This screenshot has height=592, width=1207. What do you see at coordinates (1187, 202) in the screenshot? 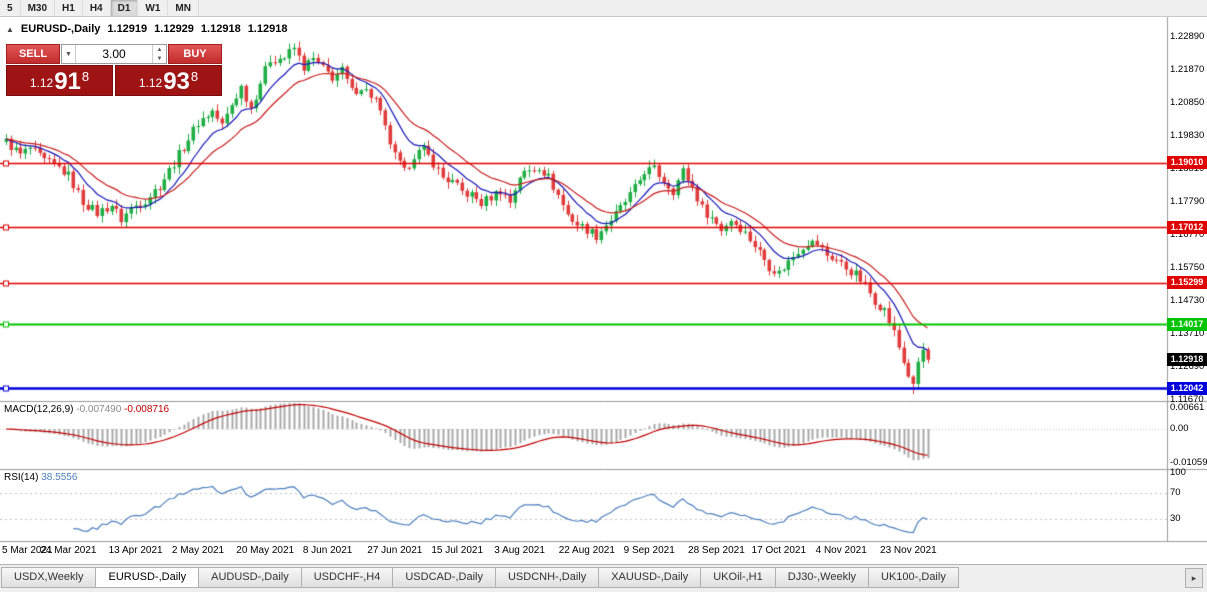
I see `price-axis-label: 1.17790` at bounding box center [1187, 202].